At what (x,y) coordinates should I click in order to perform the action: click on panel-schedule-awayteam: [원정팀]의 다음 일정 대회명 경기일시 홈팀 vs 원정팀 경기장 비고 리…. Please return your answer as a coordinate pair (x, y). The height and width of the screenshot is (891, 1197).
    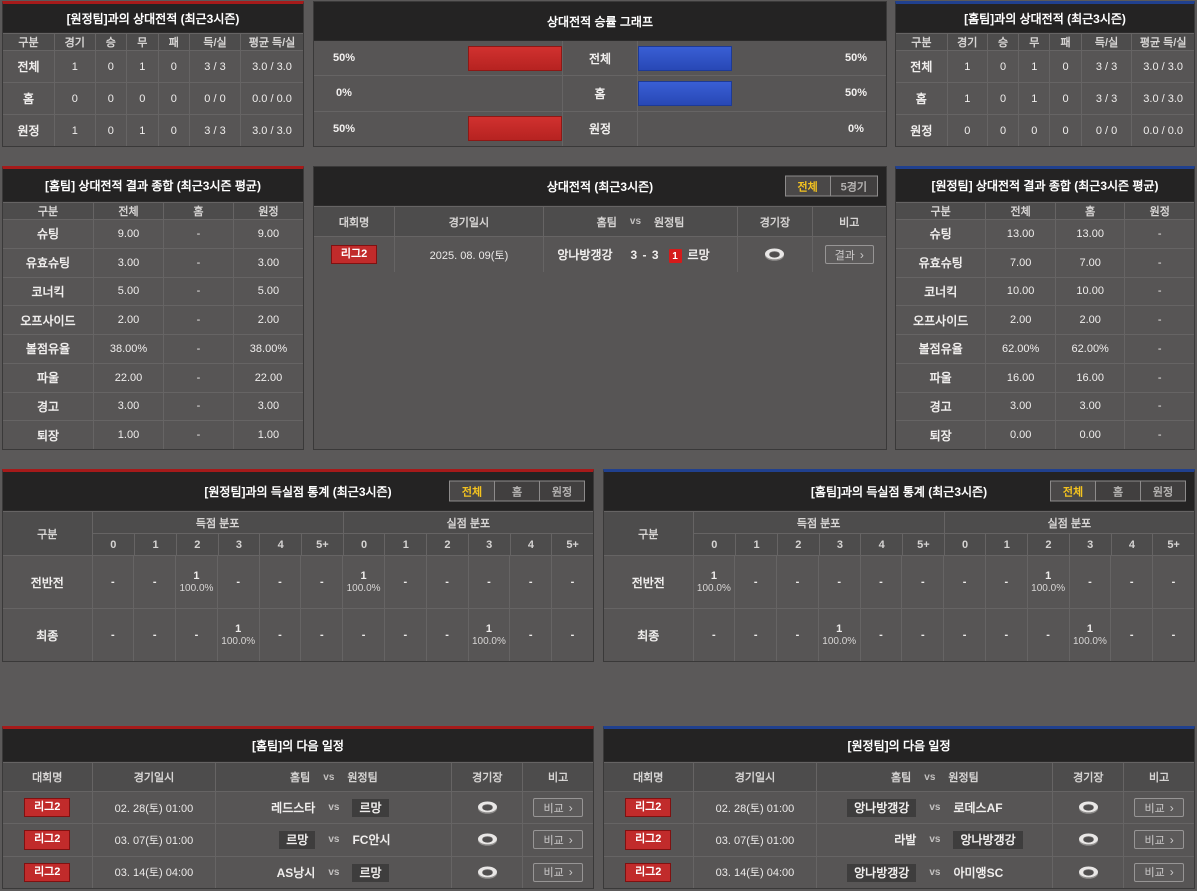
    Looking at the image, I should click on (899, 807).